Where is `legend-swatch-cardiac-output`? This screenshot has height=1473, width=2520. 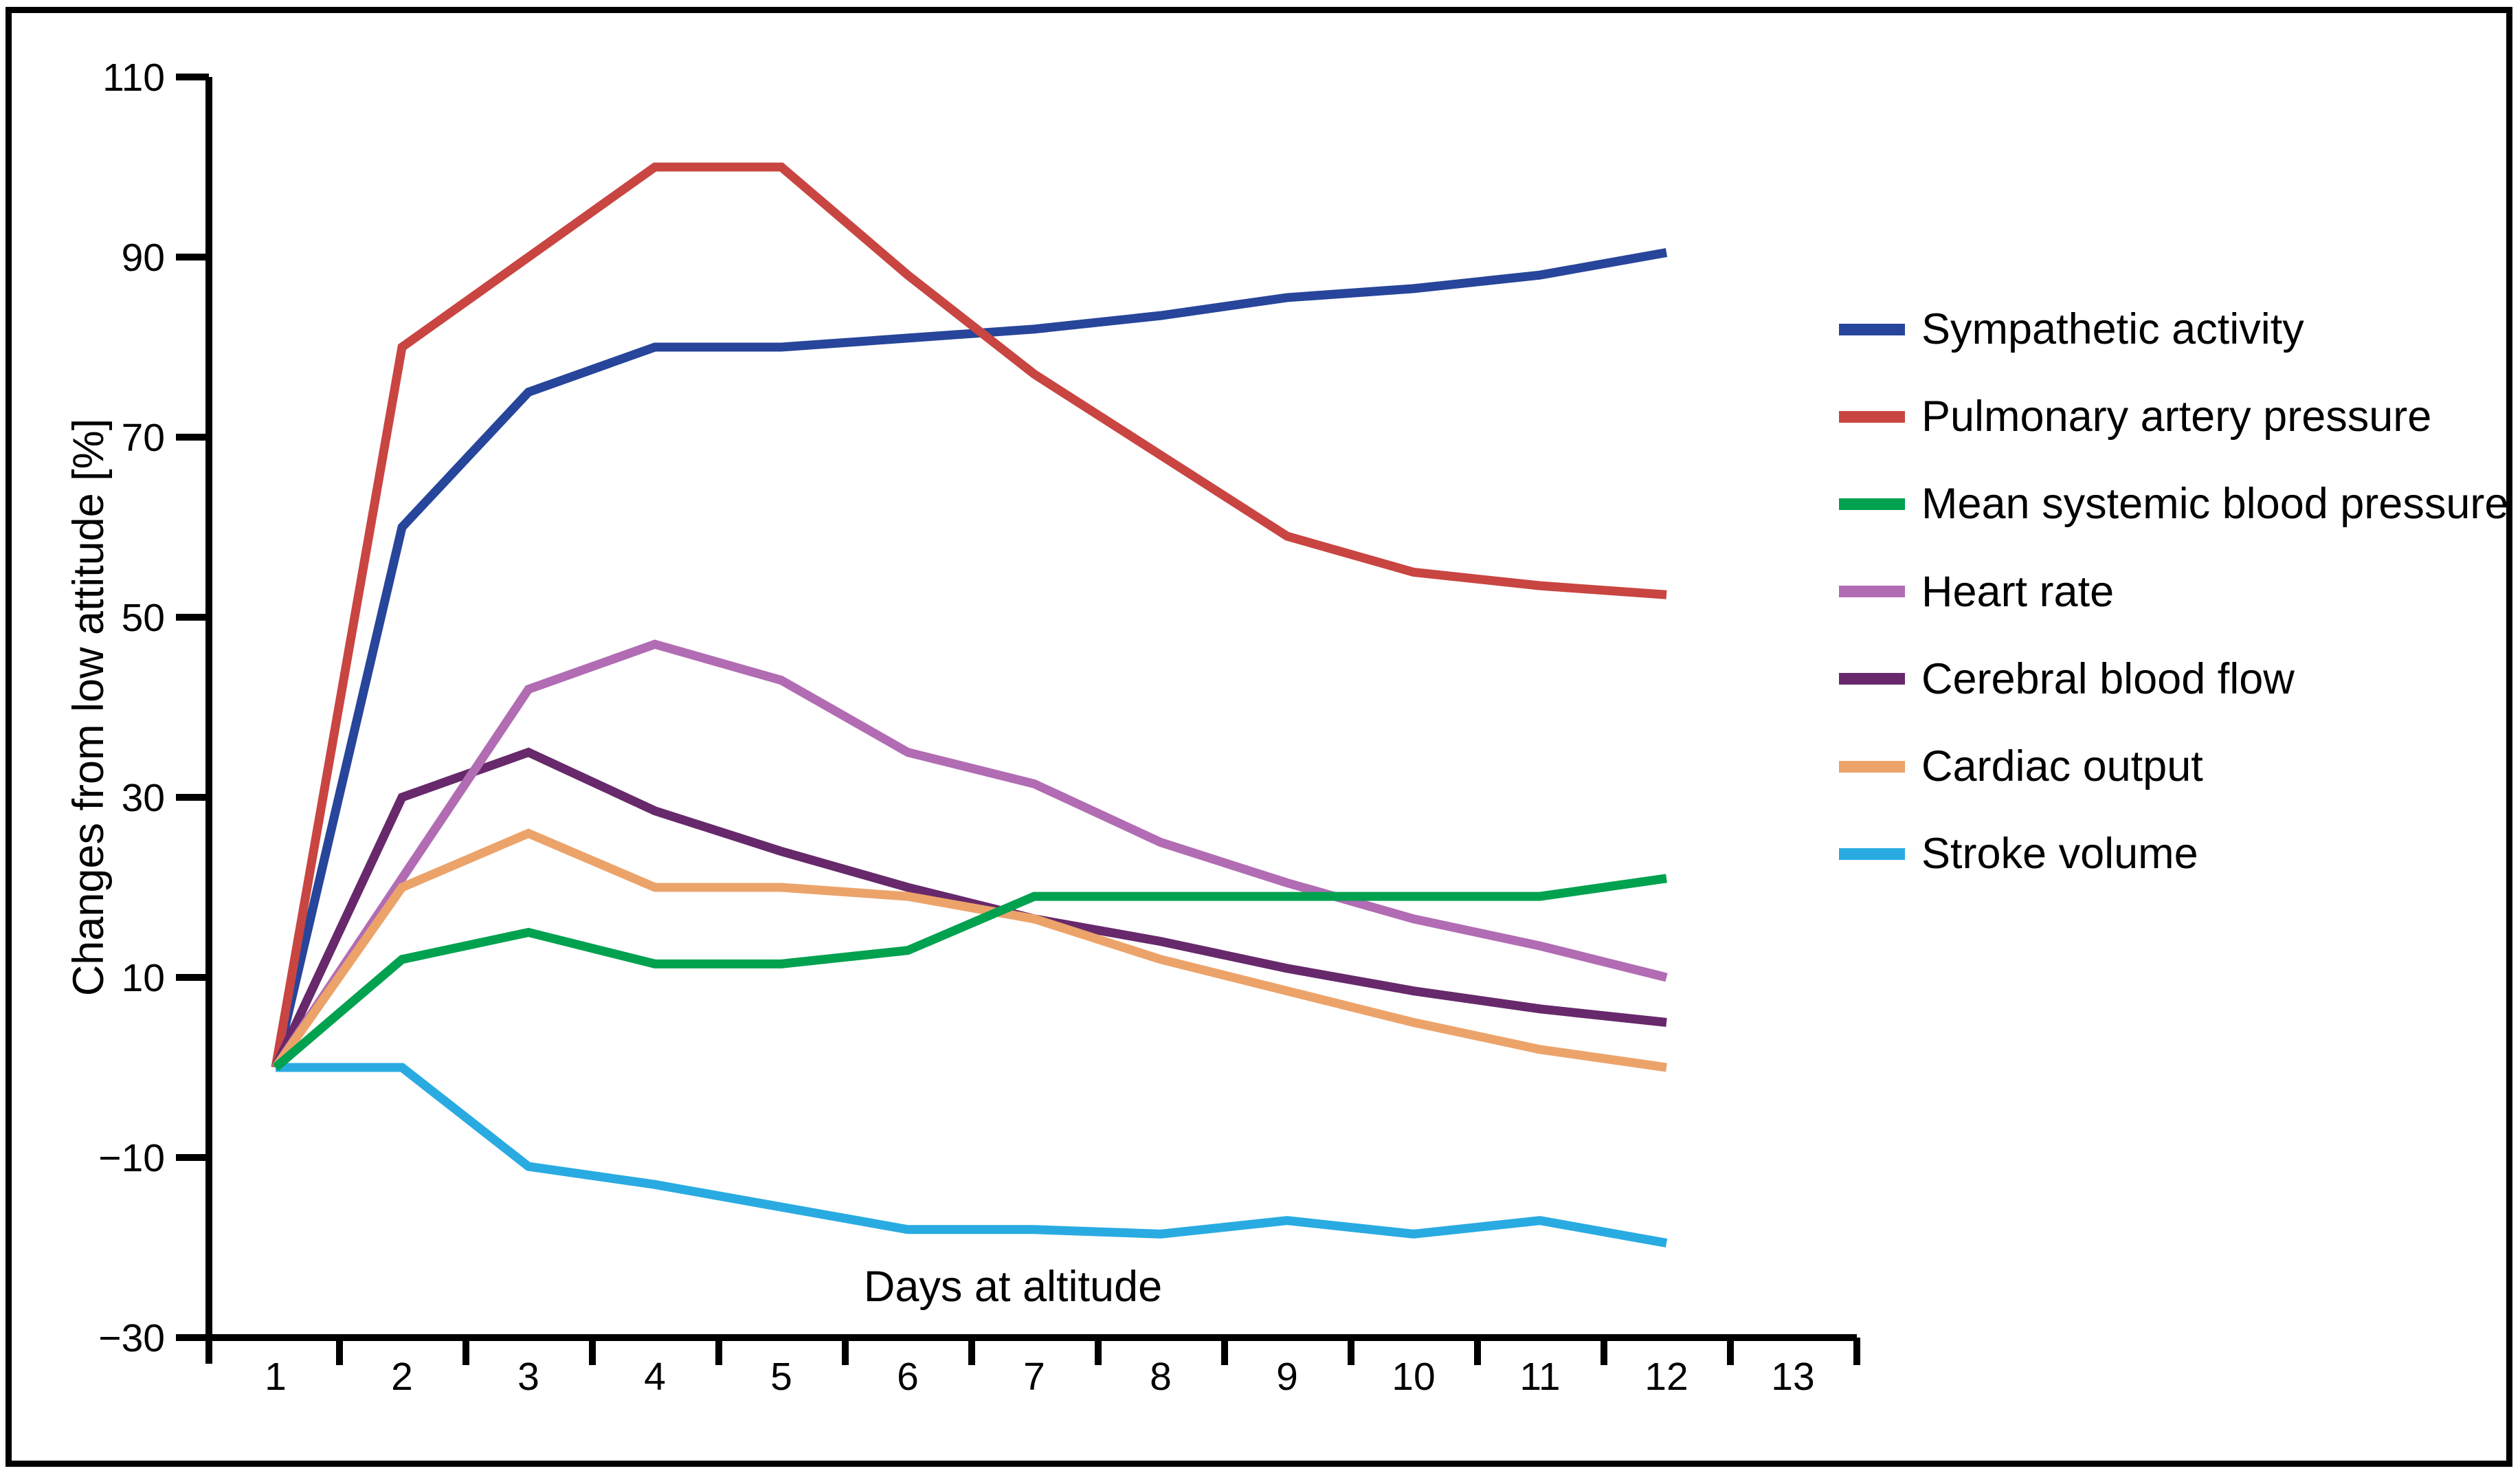 legend-swatch-cardiac-output is located at coordinates (1872, 767).